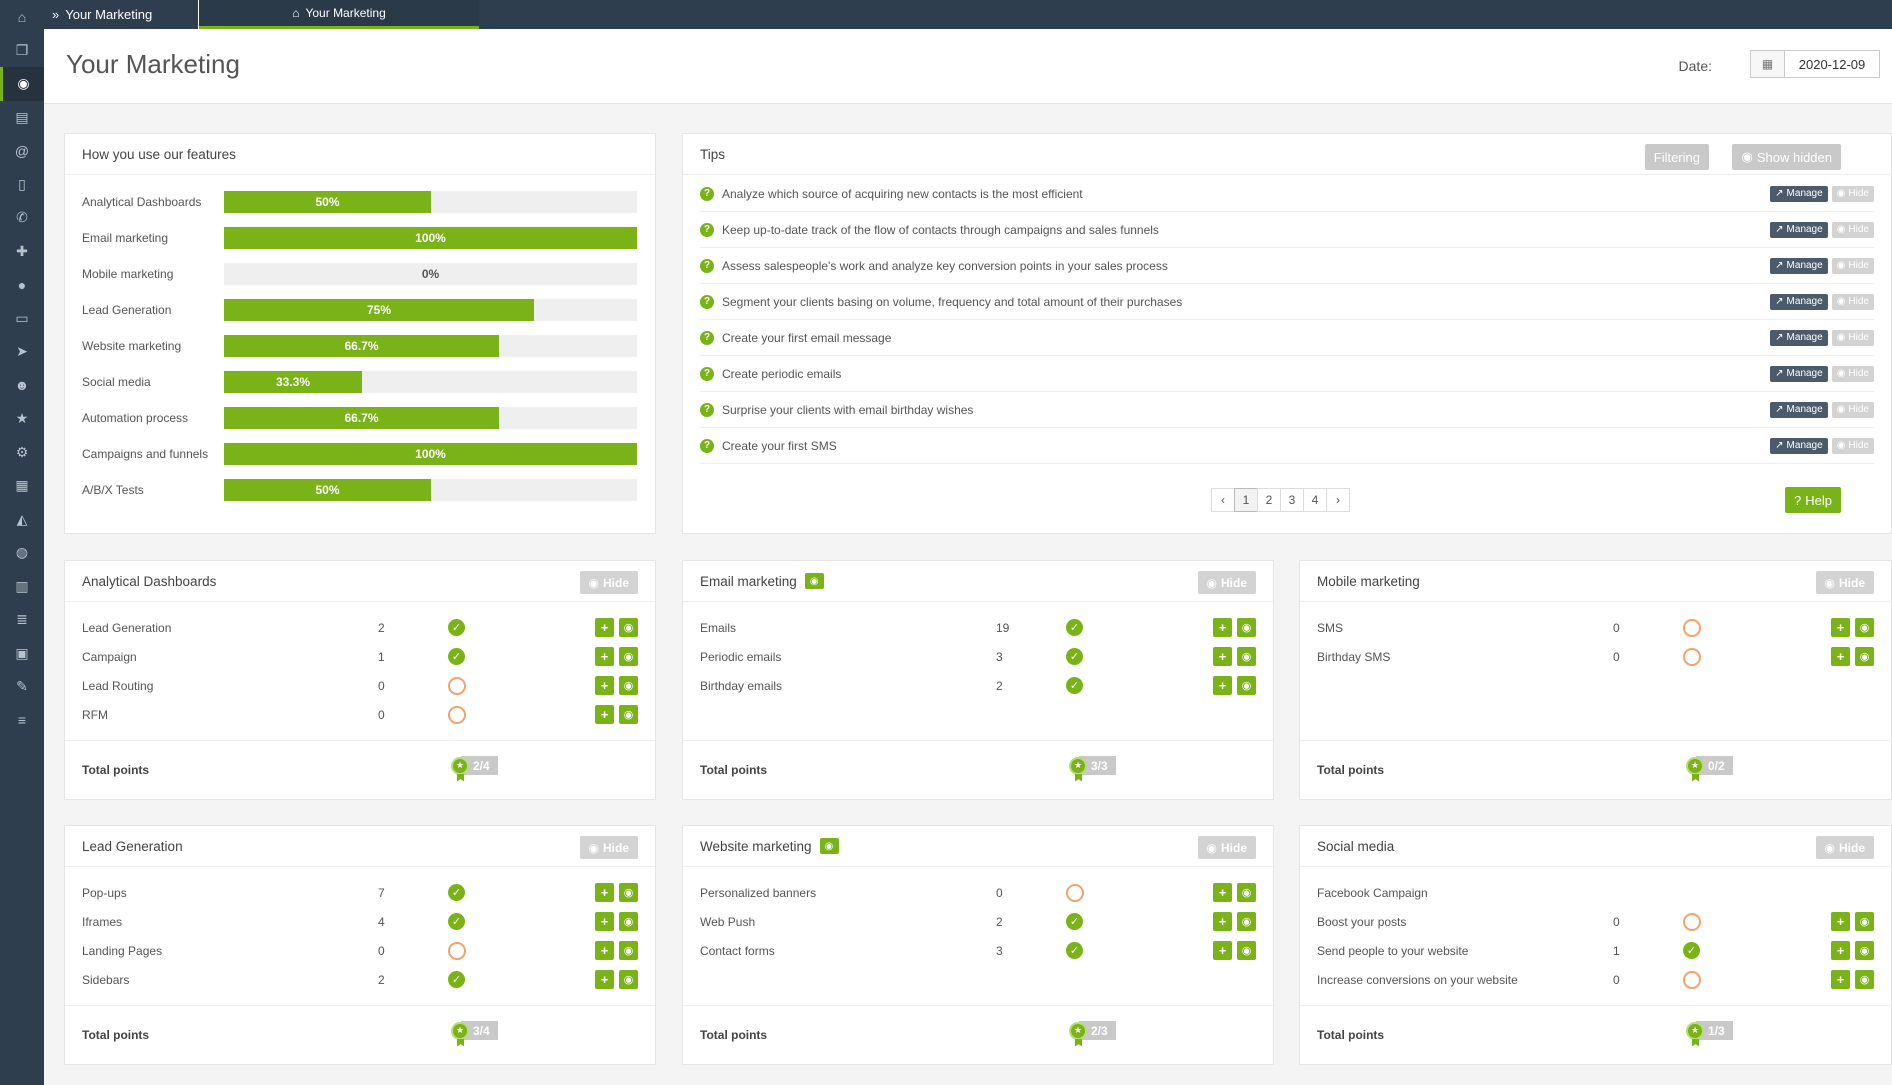 The height and width of the screenshot is (1085, 1892). Describe the element at coordinates (1786, 157) in the screenshot. I see `show-hidden-button: ◉ Show hidden` at that location.